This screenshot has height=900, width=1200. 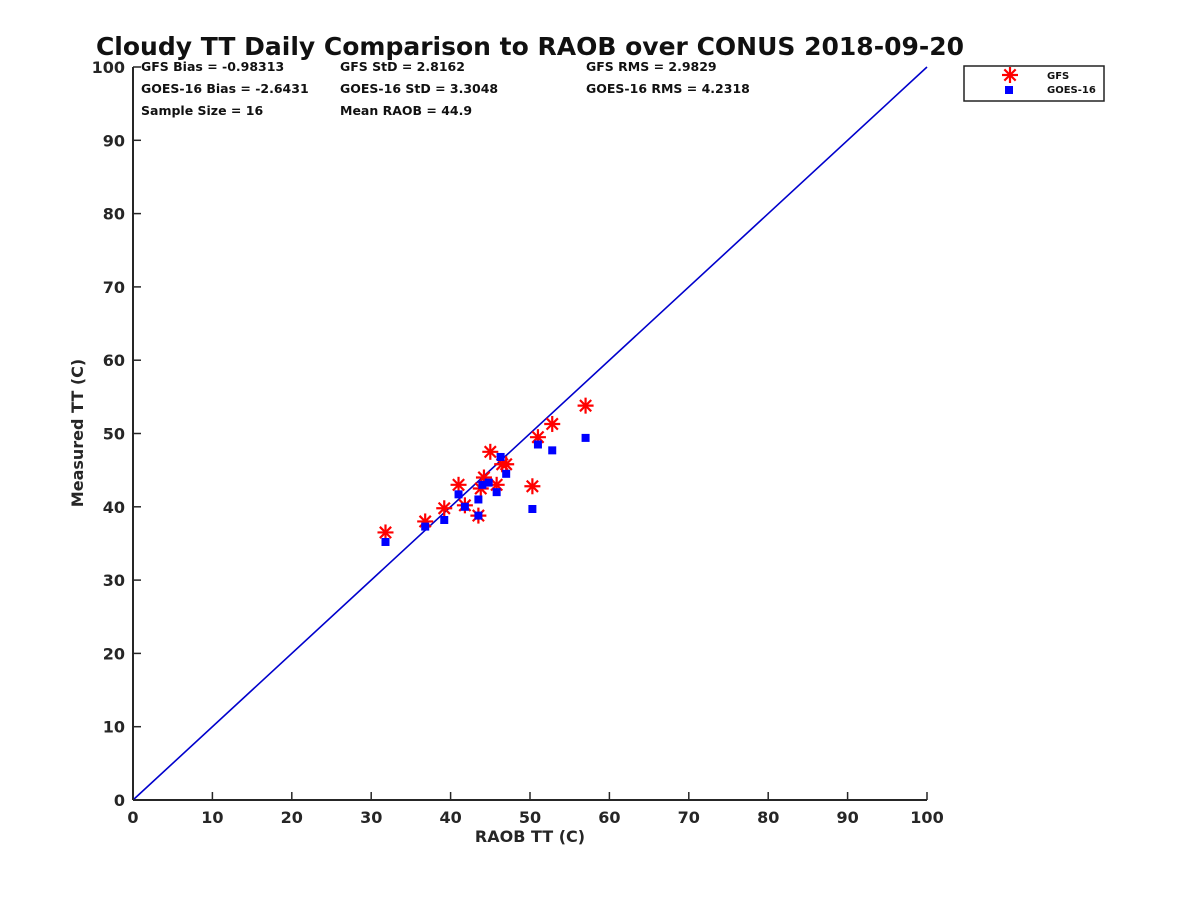 I want to click on y-tick-label: 100, so click(x=108, y=67).